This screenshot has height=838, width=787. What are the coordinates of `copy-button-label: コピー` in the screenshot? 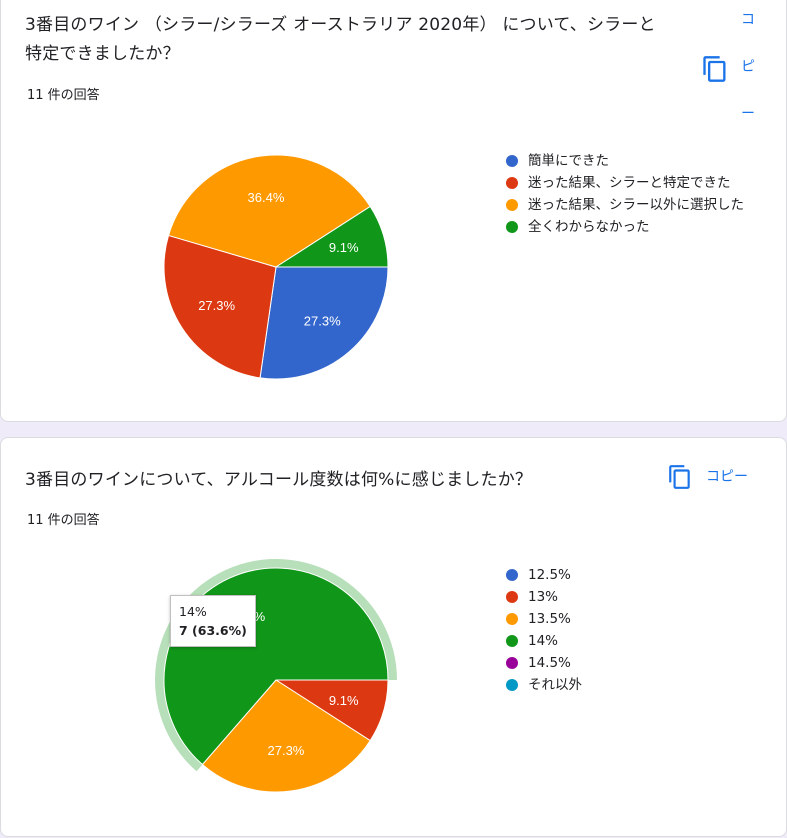 It's located at (727, 477).